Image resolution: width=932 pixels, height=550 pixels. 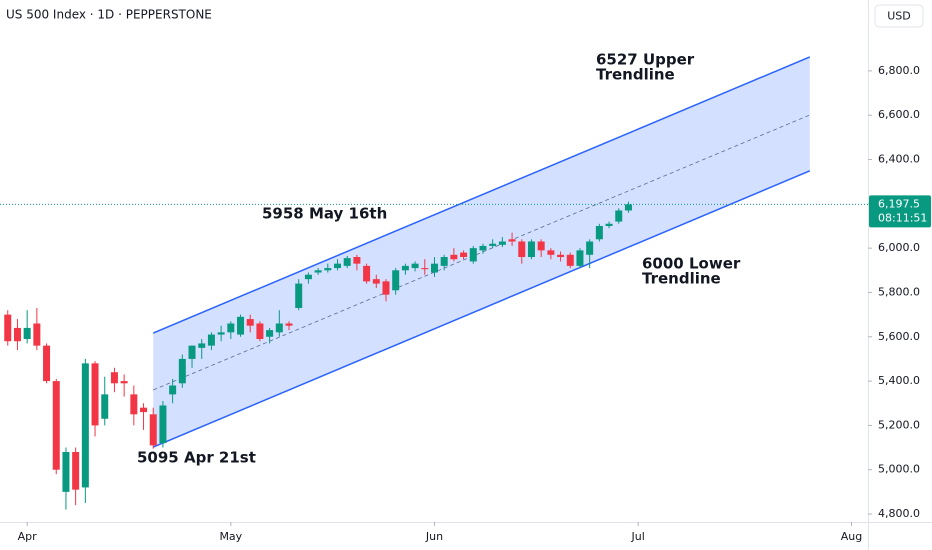 I want to click on currency-box, so click(x=899, y=16).